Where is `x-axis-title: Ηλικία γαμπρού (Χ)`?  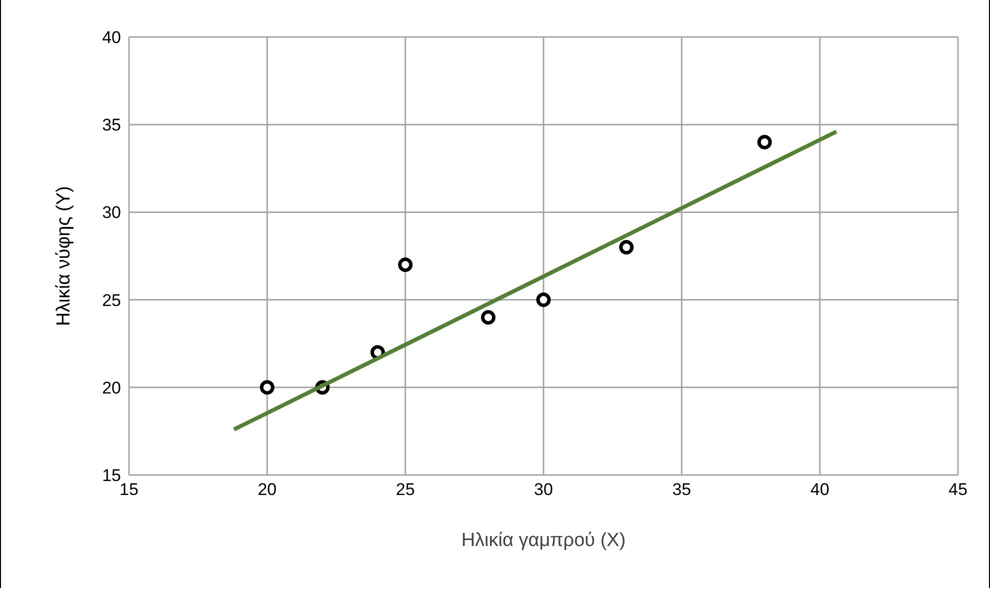 x-axis-title: Ηλικία γαμπρού (Χ) is located at coordinates (543, 540).